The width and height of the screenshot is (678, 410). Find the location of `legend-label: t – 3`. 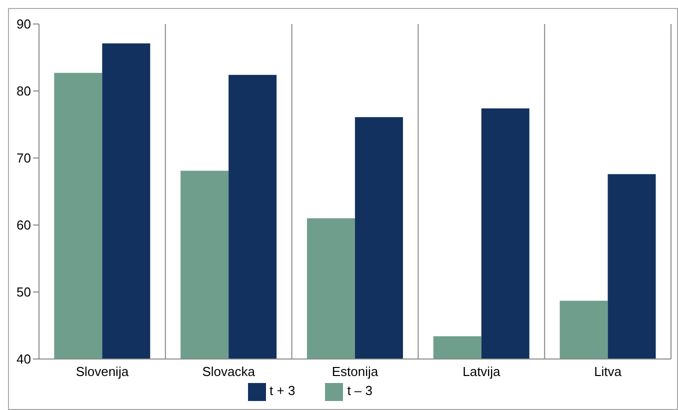

legend-label: t – 3 is located at coordinates (359, 390).